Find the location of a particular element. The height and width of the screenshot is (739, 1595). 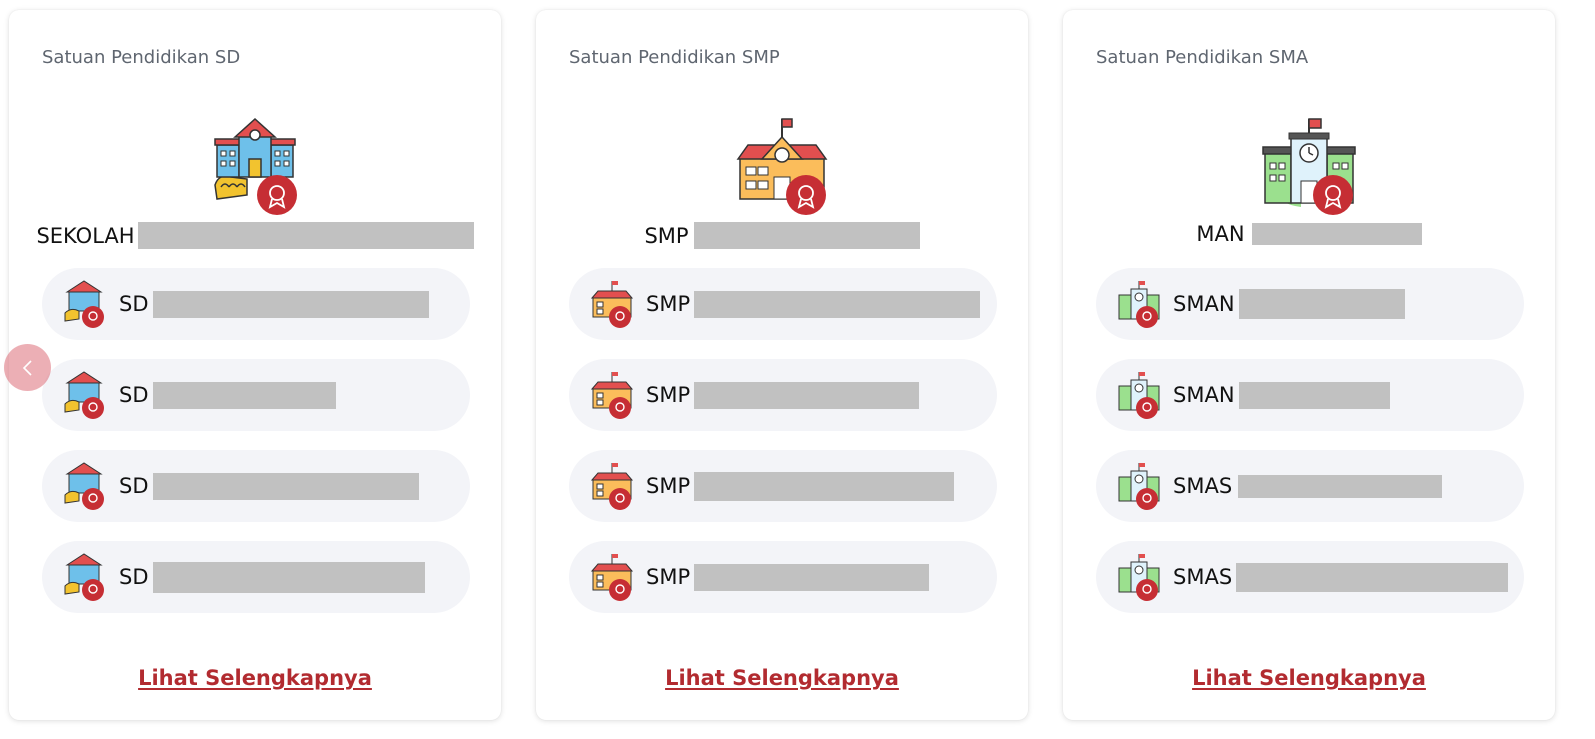

carousel-prev-button is located at coordinates (27, 367).